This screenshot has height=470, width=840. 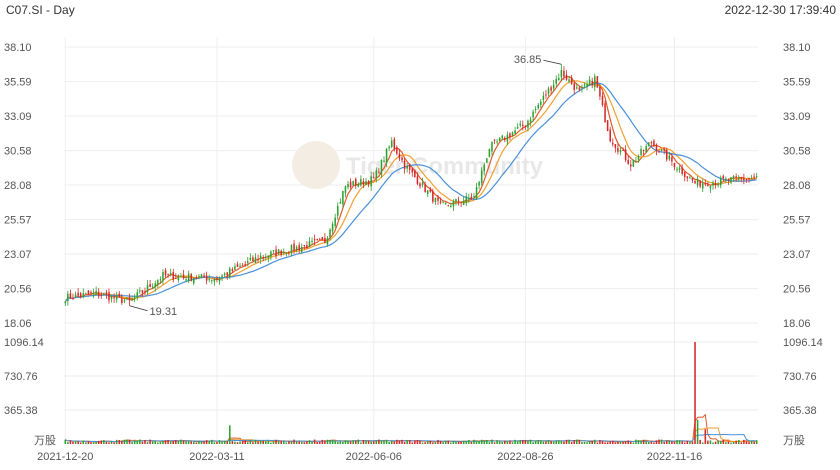 I want to click on volume-axis-right: 1096.14 730.76 365.38 万股, so click(x=803, y=392).